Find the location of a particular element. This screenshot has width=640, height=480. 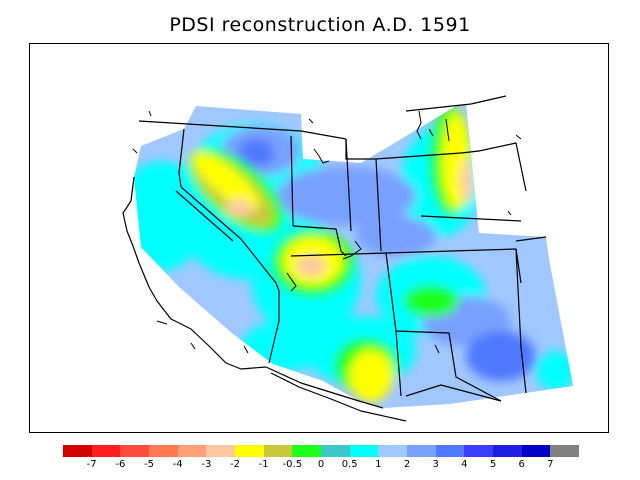

colorbar-label: 3 is located at coordinates (435, 464).